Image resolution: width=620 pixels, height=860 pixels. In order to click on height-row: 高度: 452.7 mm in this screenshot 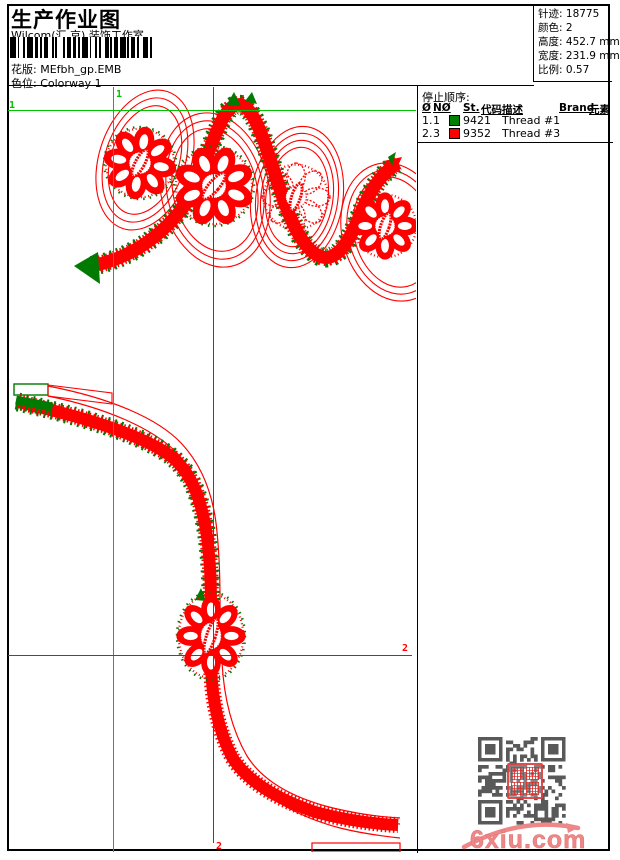, I will do `click(579, 42)`.